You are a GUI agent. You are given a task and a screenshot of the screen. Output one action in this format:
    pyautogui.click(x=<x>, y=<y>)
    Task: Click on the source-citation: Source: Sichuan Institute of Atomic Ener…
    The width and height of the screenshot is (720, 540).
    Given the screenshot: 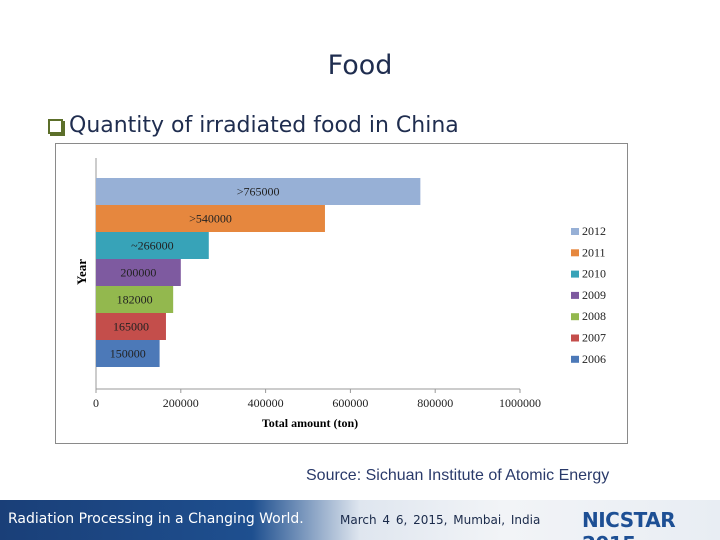 What is the action you would take?
    pyautogui.click(x=458, y=475)
    